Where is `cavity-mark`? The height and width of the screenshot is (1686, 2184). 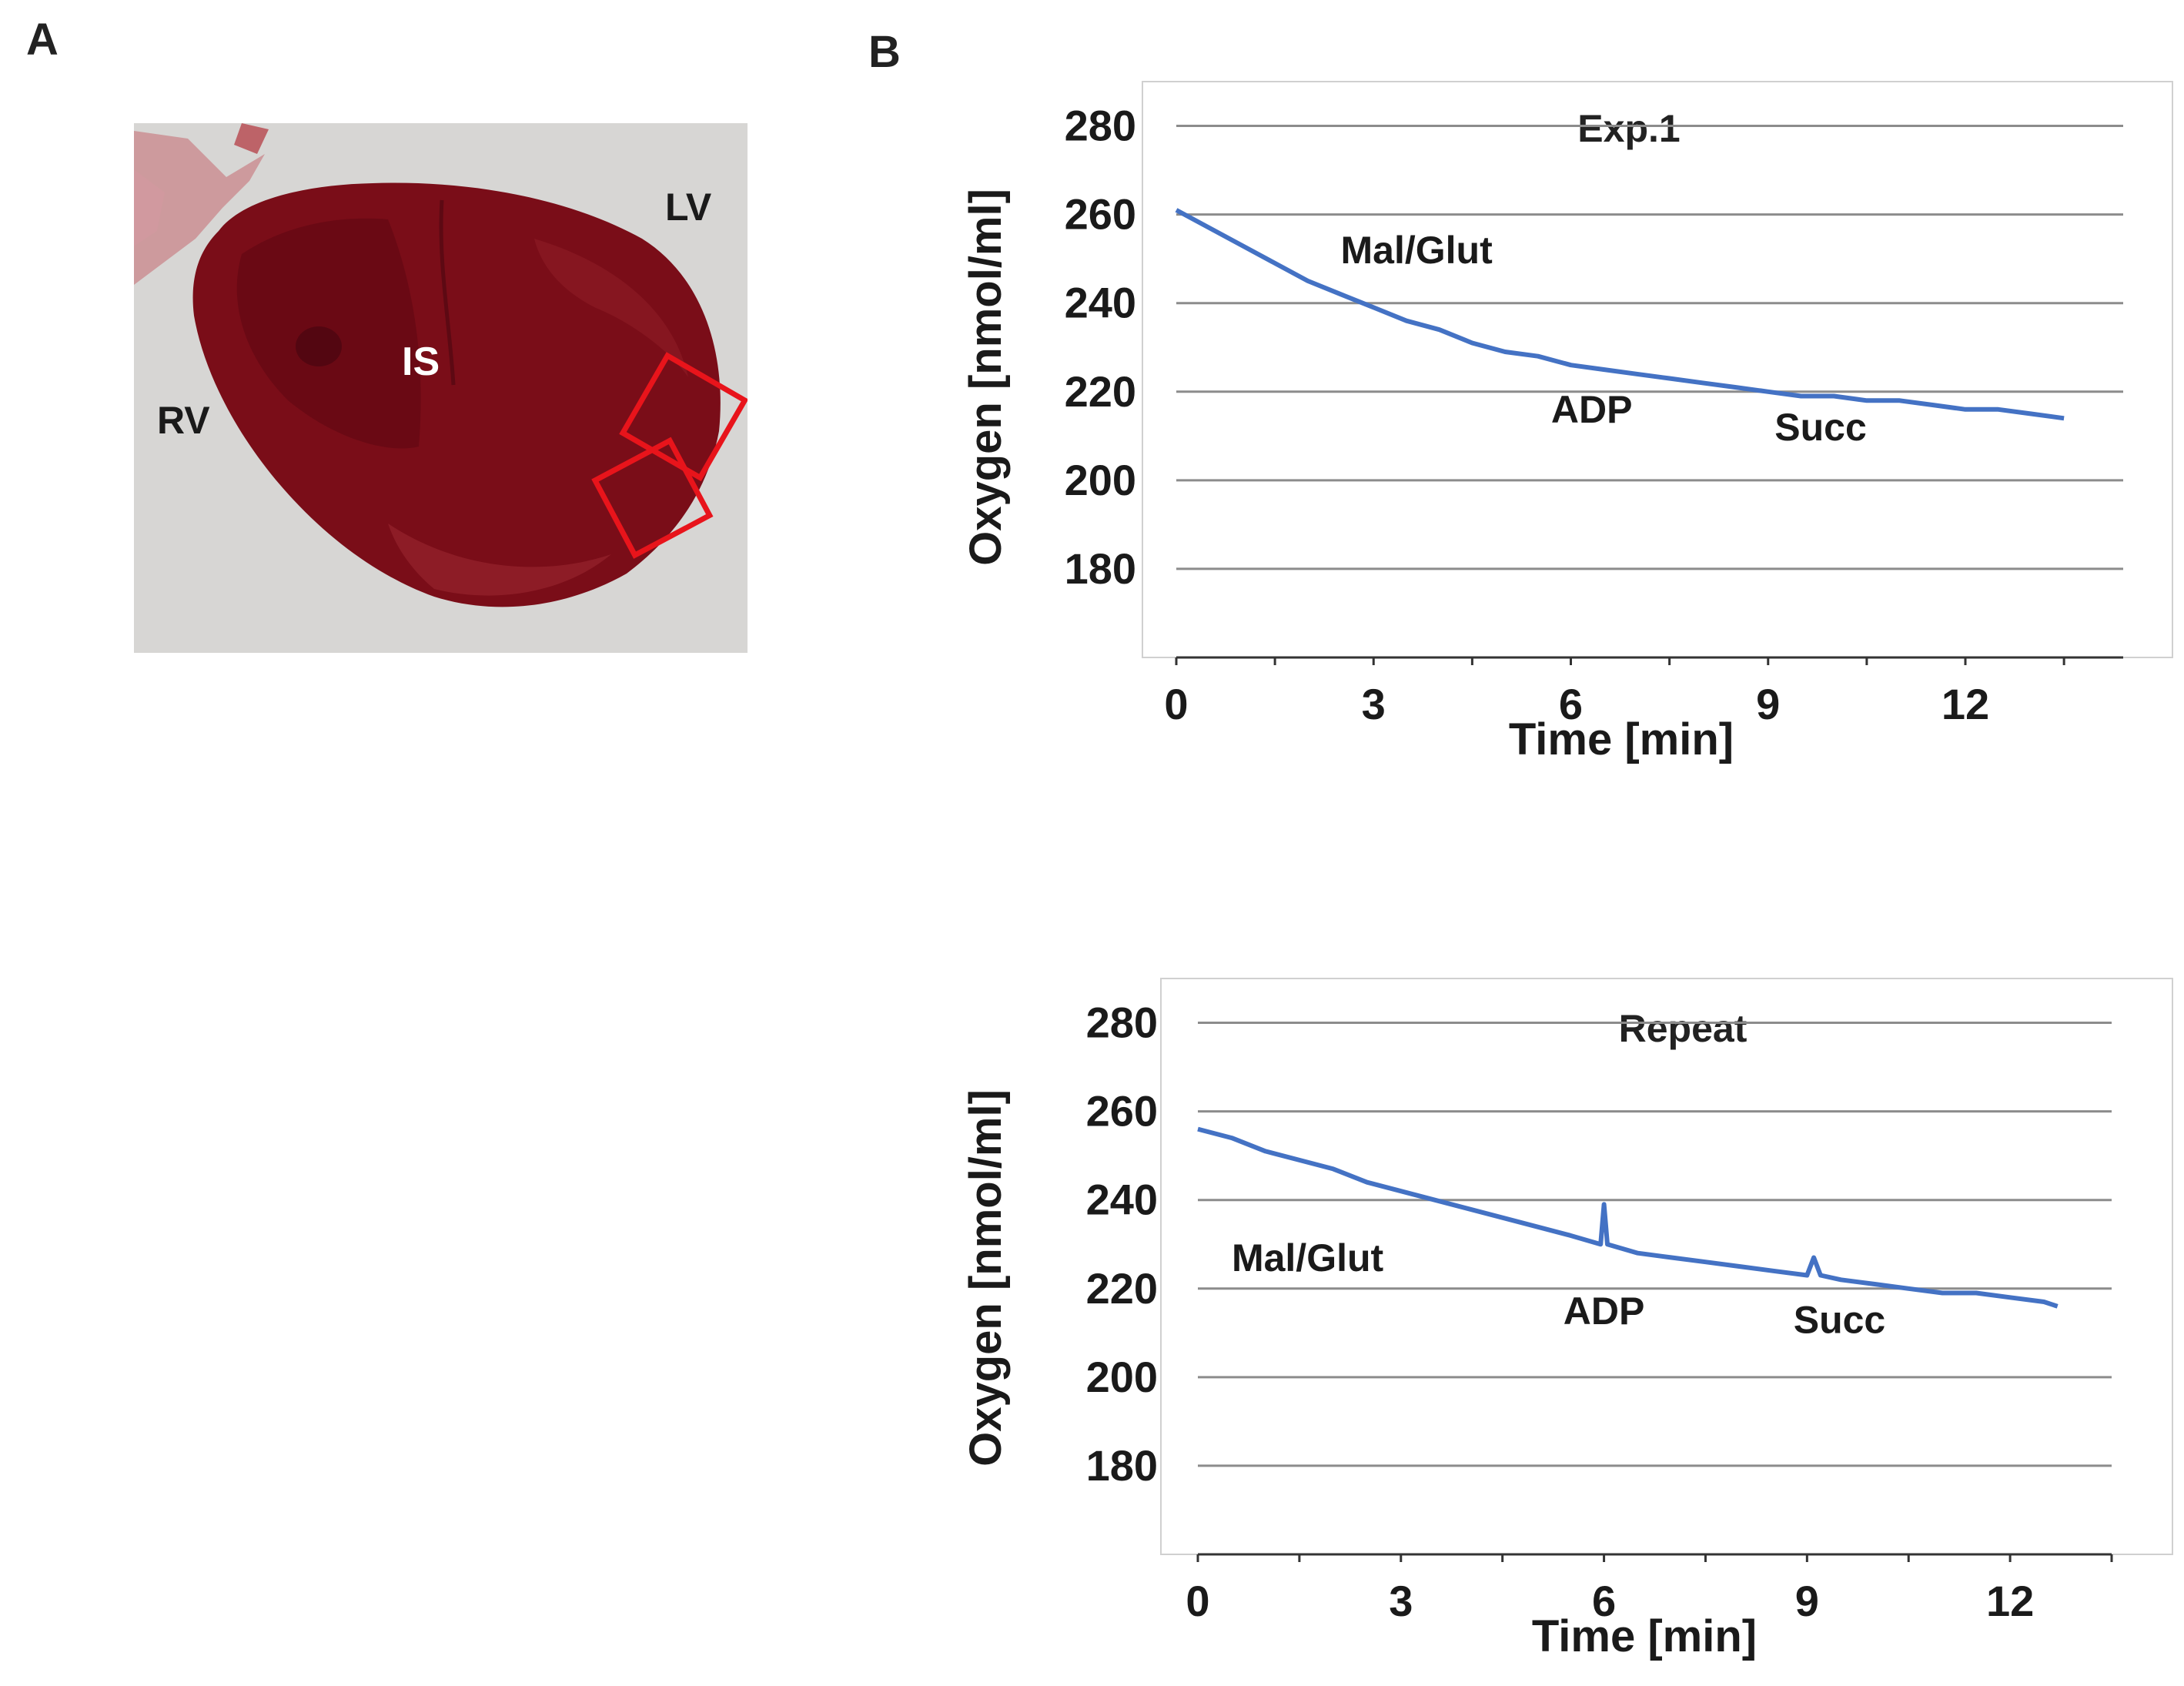
cavity-mark is located at coordinates (319, 346).